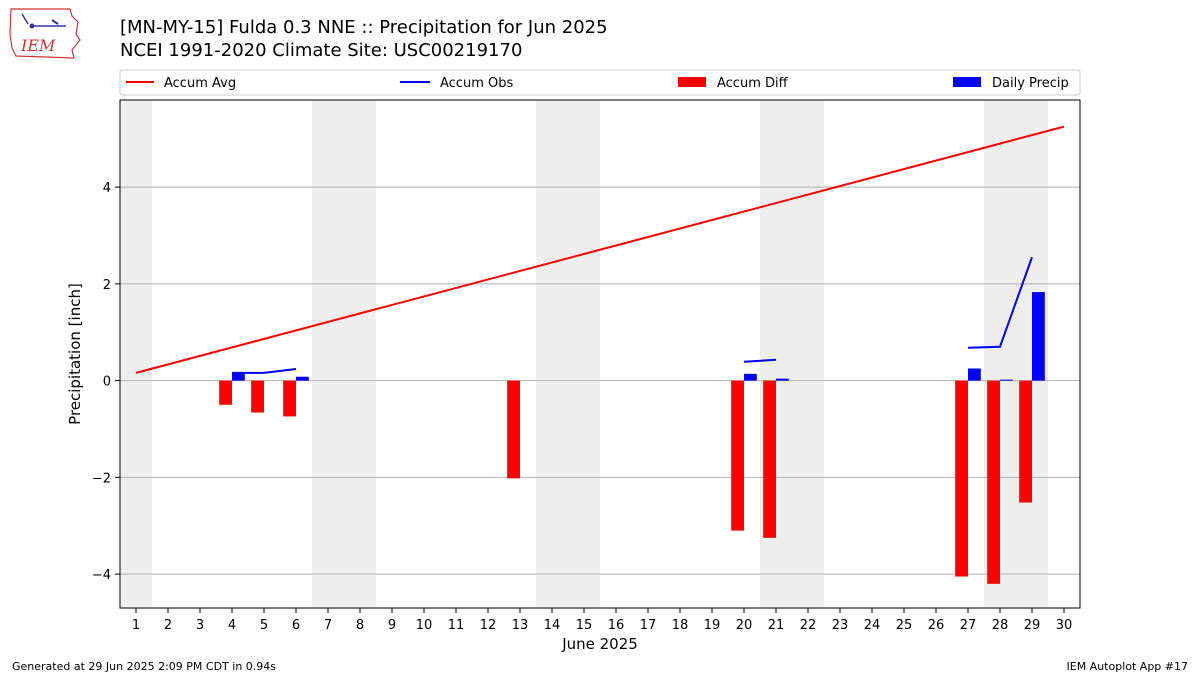  What do you see at coordinates (424, 625) in the screenshot?
I see `x-tick-label: 10` at bounding box center [424, 625].